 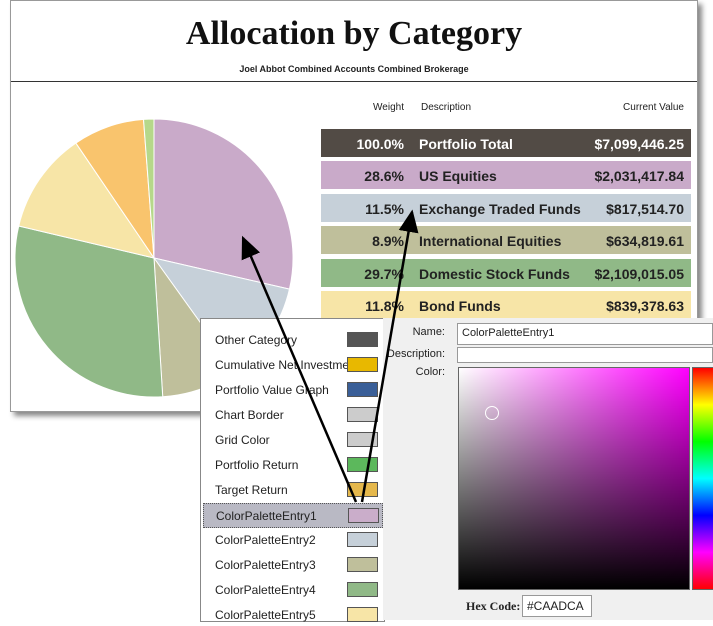 What do you see at coordinates (506, 305) in the screenshot?
I see `table-row: 11.8% Bond Funds $839,378.63` at bounding box center [506, 305].